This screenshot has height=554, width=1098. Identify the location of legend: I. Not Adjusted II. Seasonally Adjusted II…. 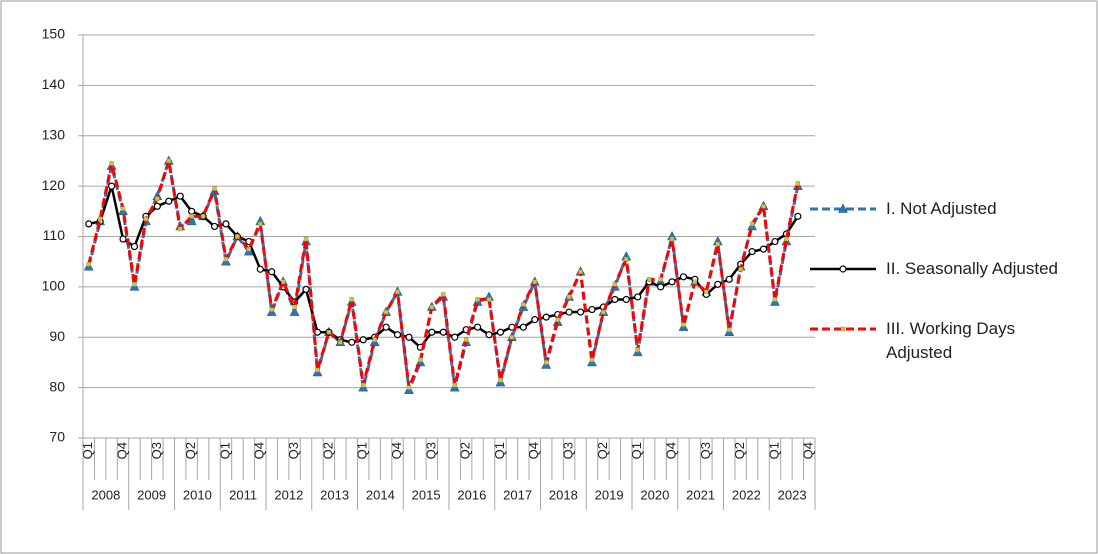
(943, 285).